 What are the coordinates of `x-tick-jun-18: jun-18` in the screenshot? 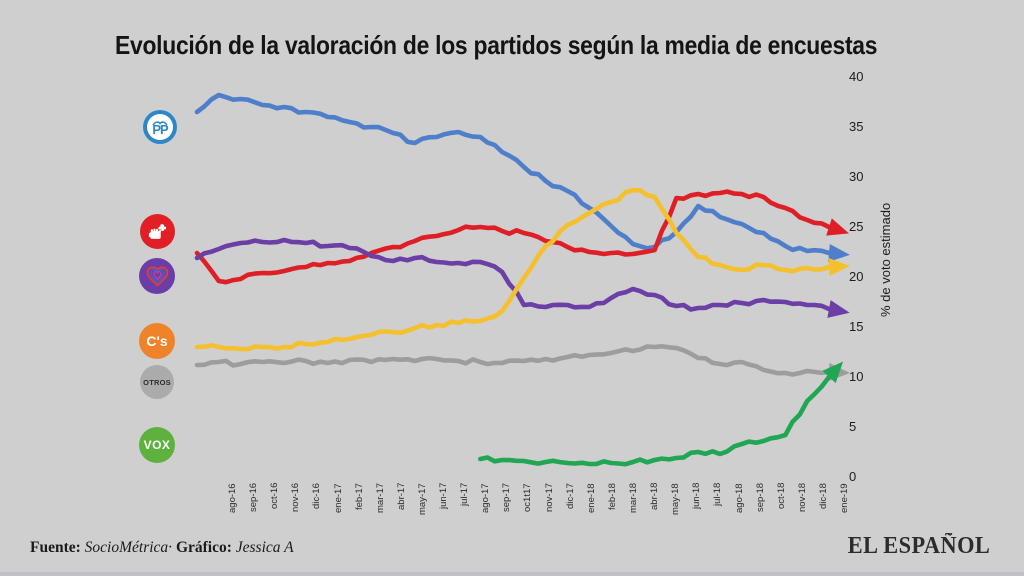 It's located at (697, 496).